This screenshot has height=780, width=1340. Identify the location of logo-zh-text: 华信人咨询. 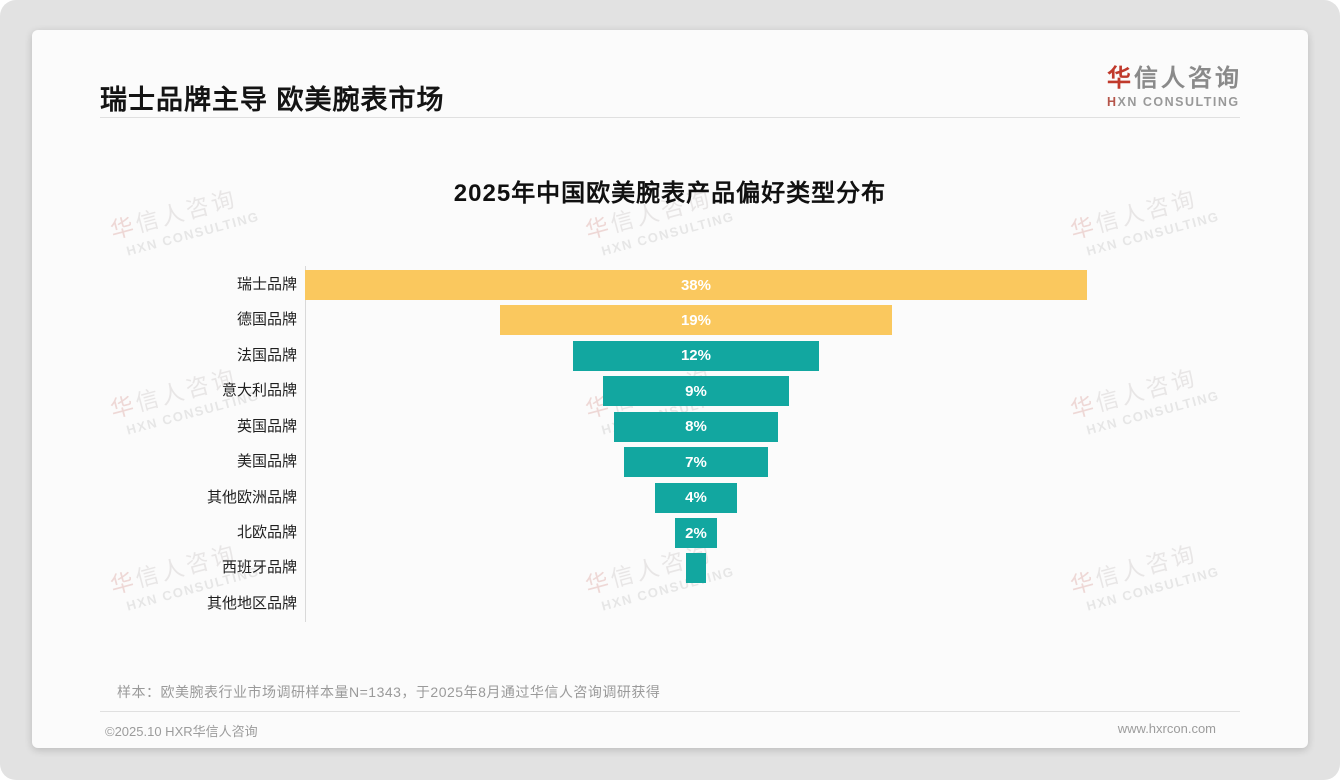
(1174, 78).